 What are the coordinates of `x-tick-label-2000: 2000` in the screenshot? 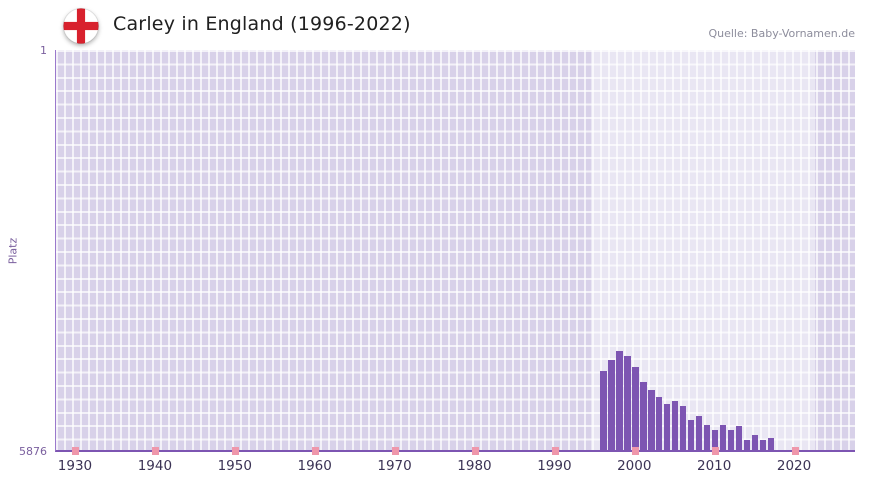 It's located at (634, 466).